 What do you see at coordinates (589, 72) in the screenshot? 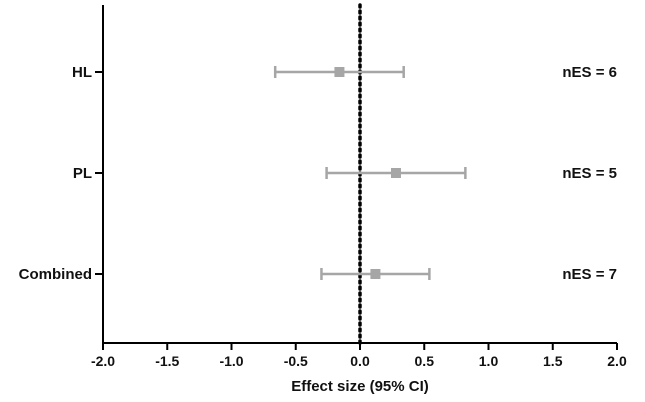
I see `n-label-0: nES = 6` at bounding box center [589, 72].